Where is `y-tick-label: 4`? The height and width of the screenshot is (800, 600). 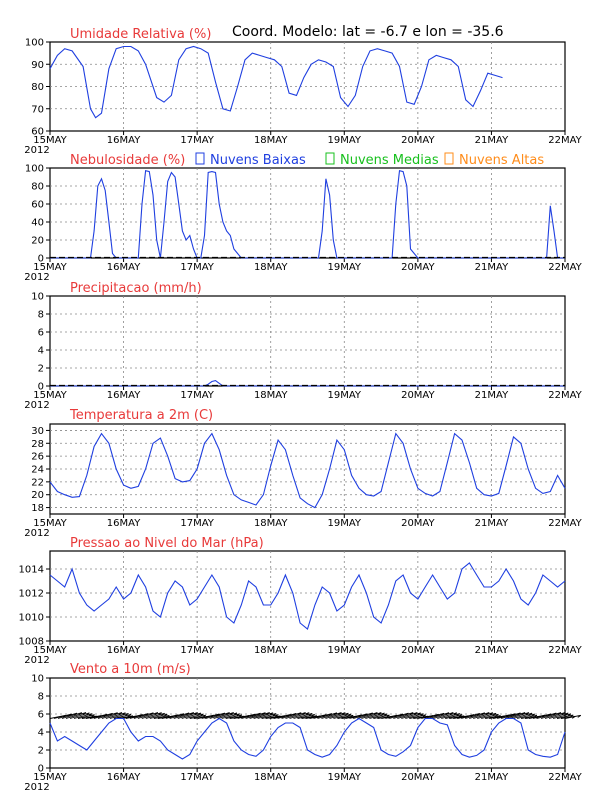
y-tick-label: 4 is located at coordinates (41, 733).